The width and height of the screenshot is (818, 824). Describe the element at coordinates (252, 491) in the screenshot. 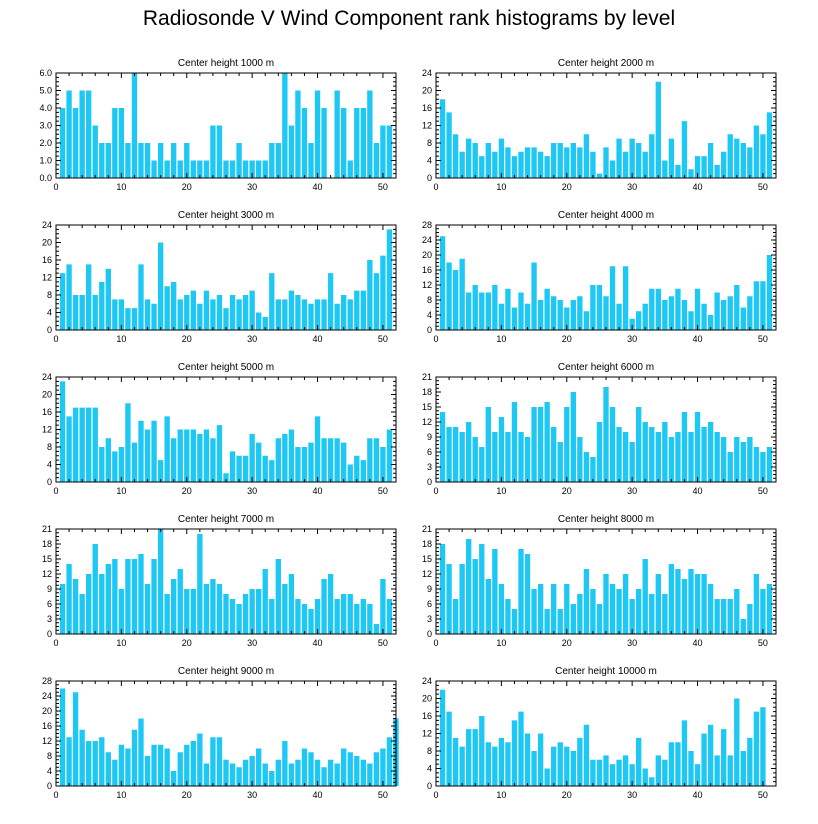

I see `x-tick-label: 30` at that location.